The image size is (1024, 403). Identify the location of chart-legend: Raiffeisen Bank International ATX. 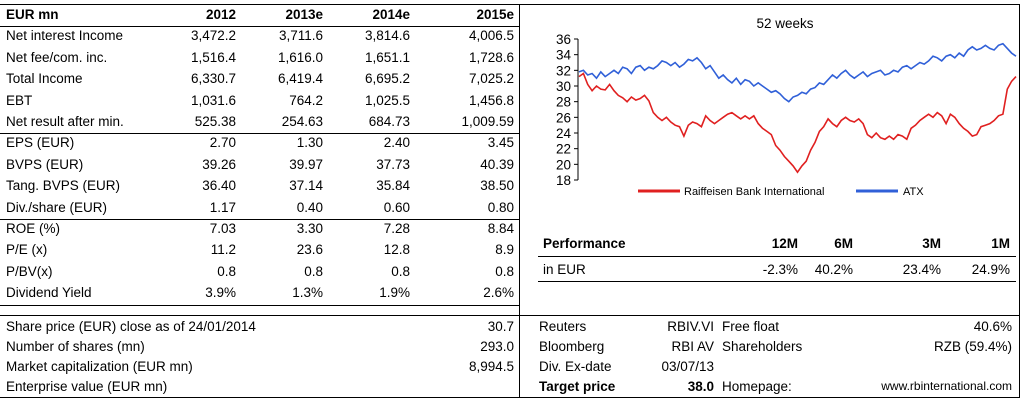
(781, 192).